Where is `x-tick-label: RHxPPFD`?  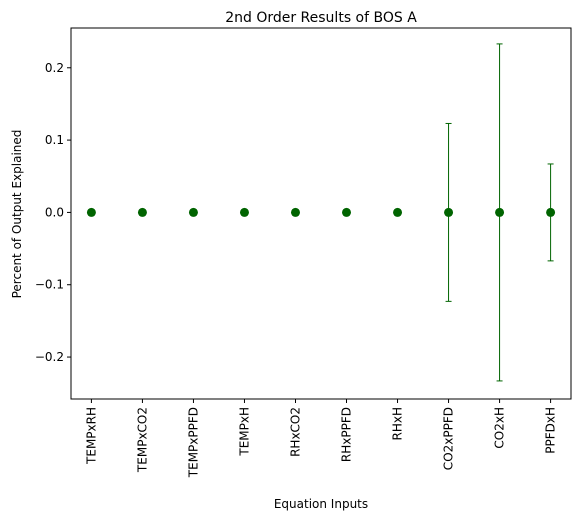
x-tick-label: RHxPPFD is located at coordinates (347, 434).